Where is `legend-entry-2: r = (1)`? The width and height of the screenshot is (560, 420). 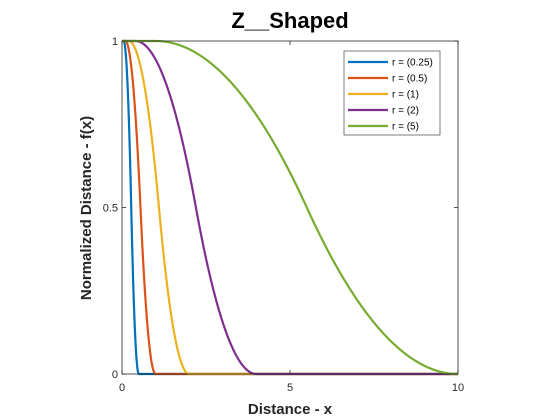
legend-entry-2: r = (1) is located at coordinates (405, 95).